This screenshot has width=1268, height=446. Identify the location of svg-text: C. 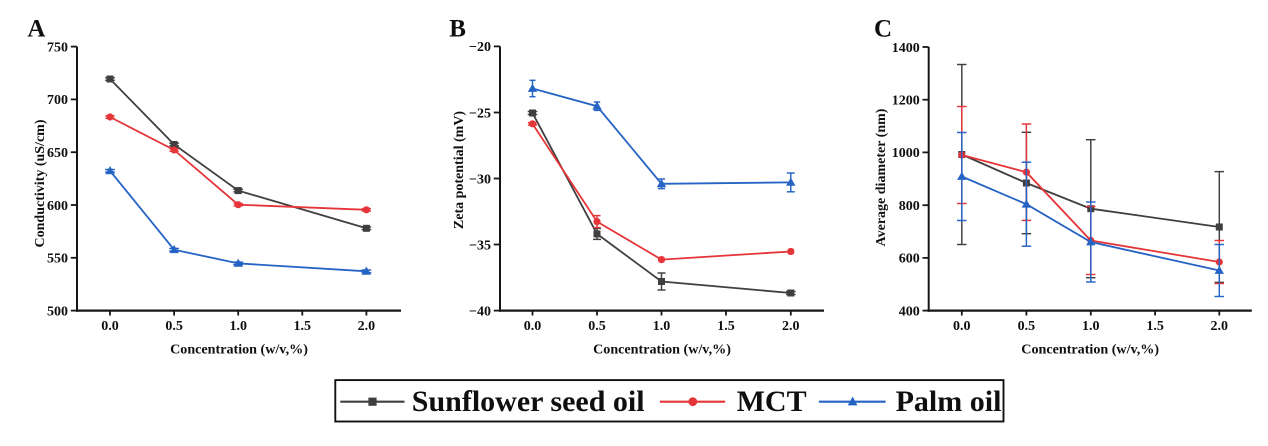
(883, 28).